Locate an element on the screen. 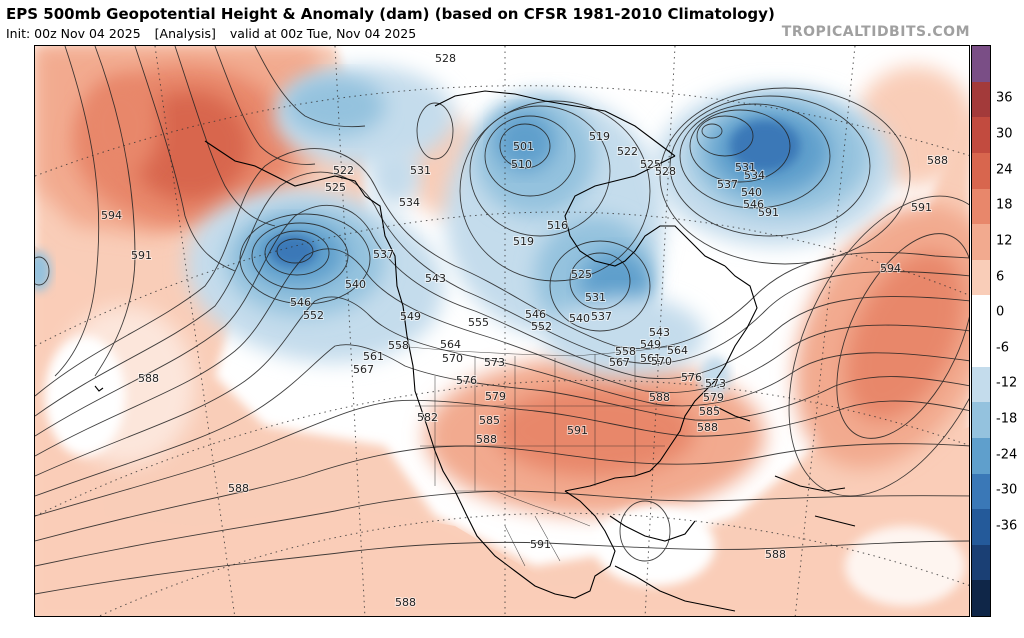  colorbar-tick-label: 12 is located at coordinates (1004, 241).